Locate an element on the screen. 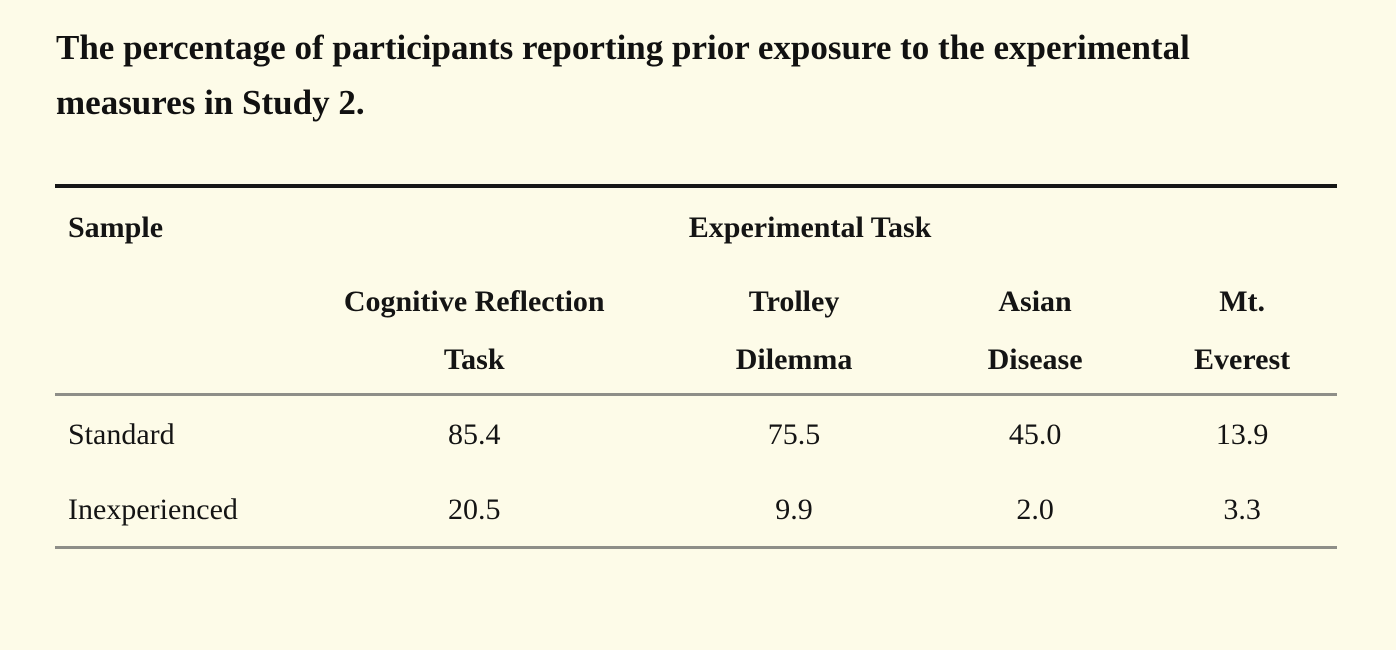 The width and height of the screenshot is (1396, 650). column-header-line: Trolley is located at coordinates (794, 301).